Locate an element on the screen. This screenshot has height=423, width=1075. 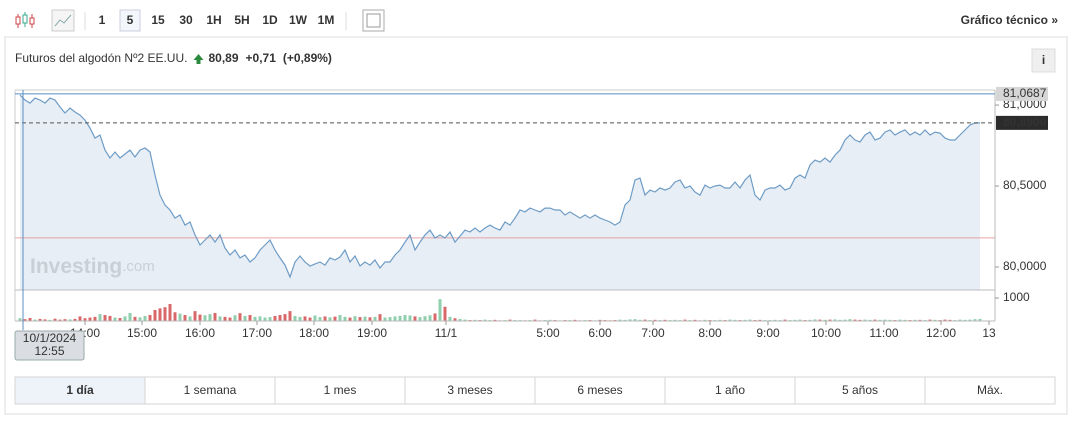
crosshair-date: 10/1/2024 is located at coordinates (50, 338).